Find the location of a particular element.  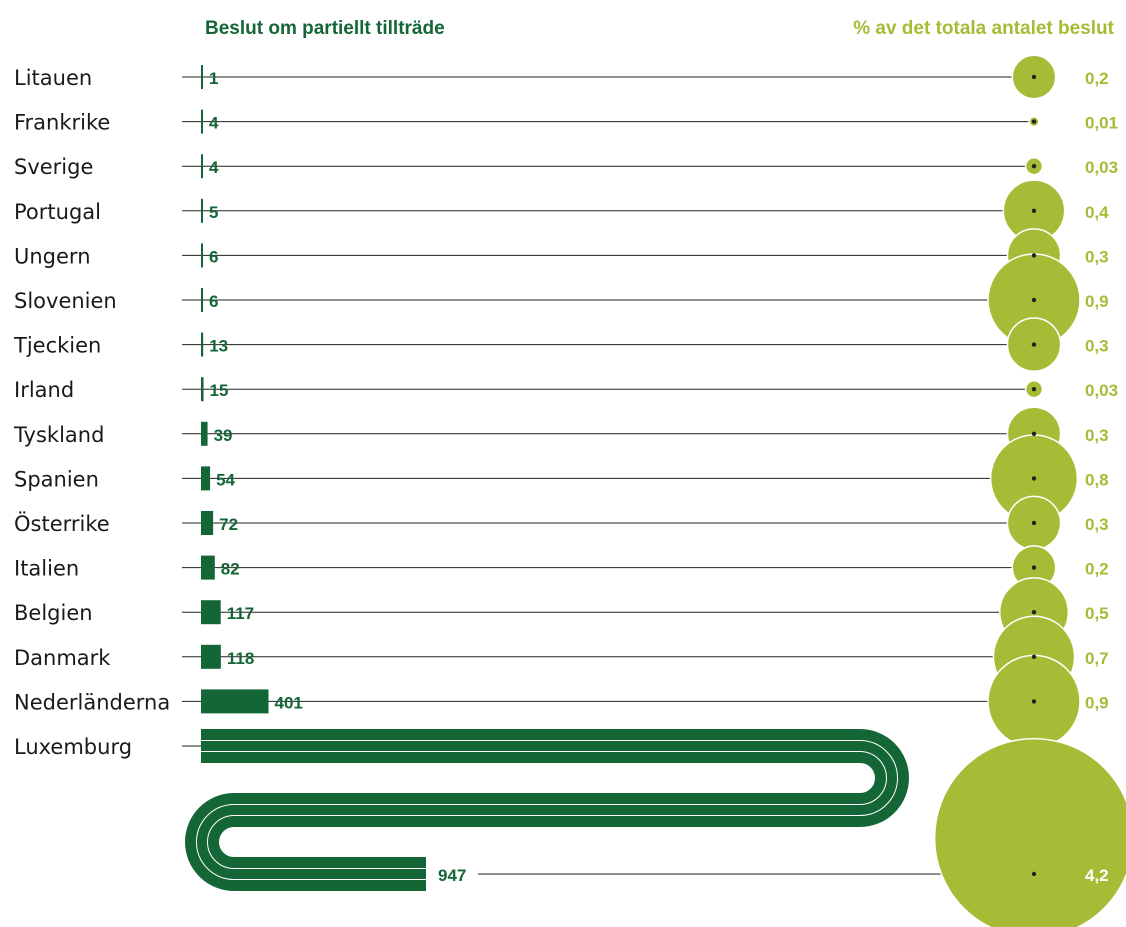

country-label: Belgien is located at coordinates (53, 613).